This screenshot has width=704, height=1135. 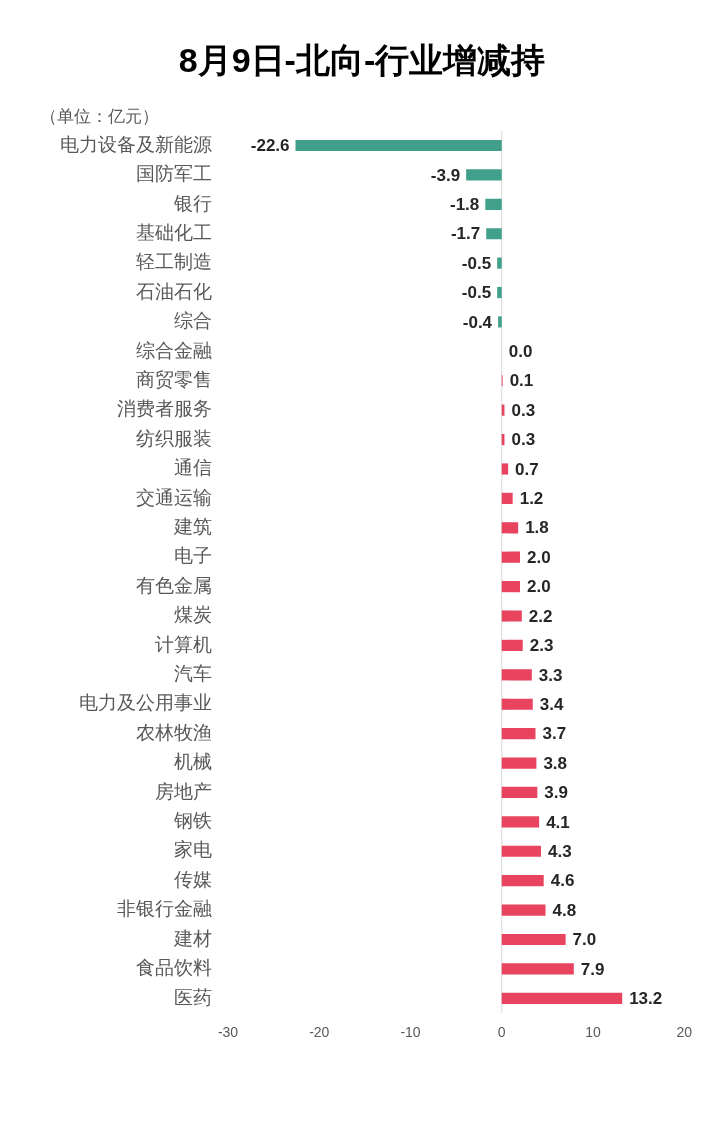 I want to click on y-tick-label: 轻工制造, so click(x=174, y=262).